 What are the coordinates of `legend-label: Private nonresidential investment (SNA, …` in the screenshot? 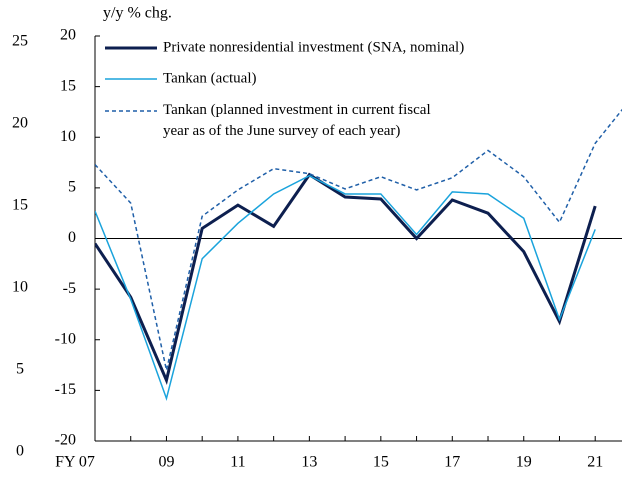 It's located at (313, 47).